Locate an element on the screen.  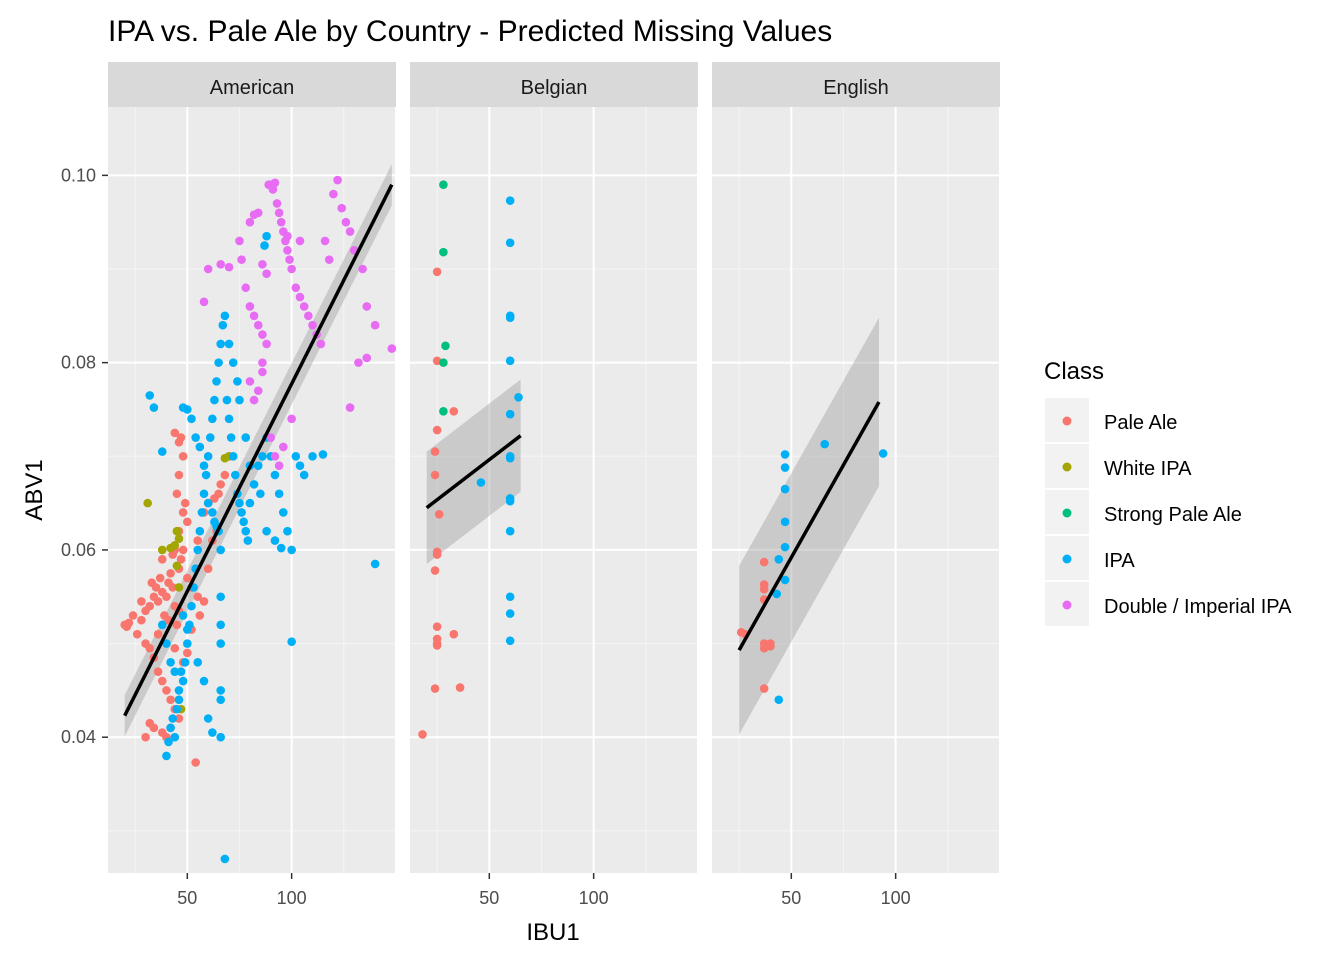
x-tick-label: 100 is located at coordinates (292, 898).